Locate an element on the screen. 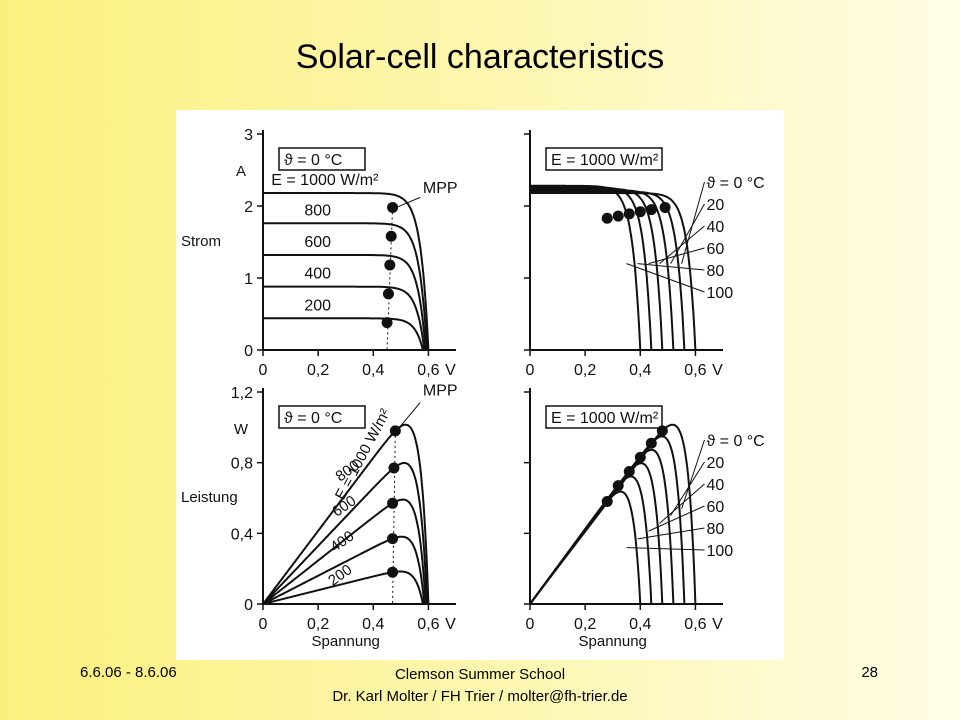  y-tick-label: 1,2 is located at coordinates (242, 393).